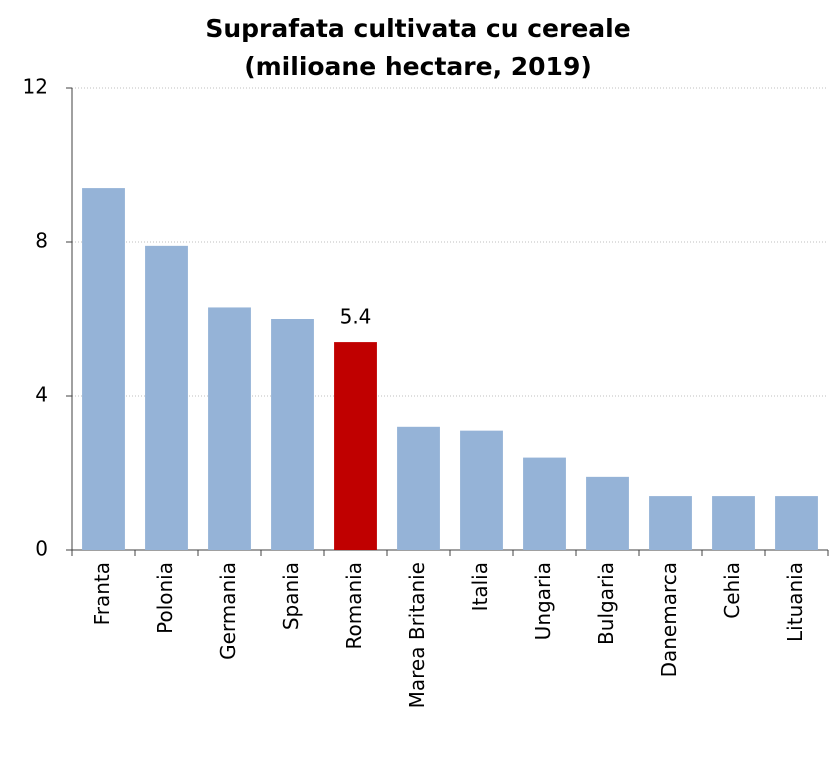  What do you see at coordinates (291, 596) in the screenshot?
I see `x-tick-label: Spania` at bounding box center [291, 596].